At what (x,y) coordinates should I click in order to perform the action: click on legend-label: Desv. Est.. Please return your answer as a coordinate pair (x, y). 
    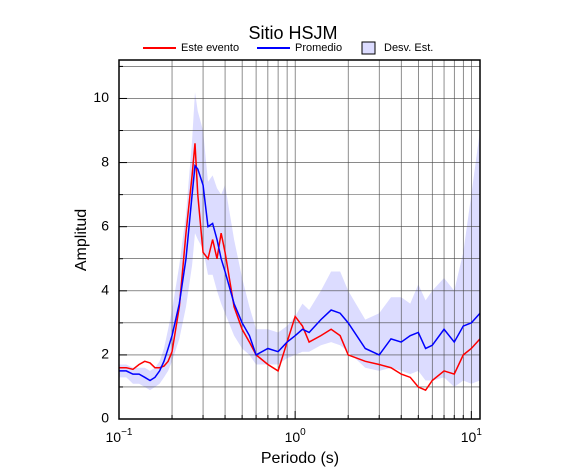
    Looking at the image, I should click on (408, 48).